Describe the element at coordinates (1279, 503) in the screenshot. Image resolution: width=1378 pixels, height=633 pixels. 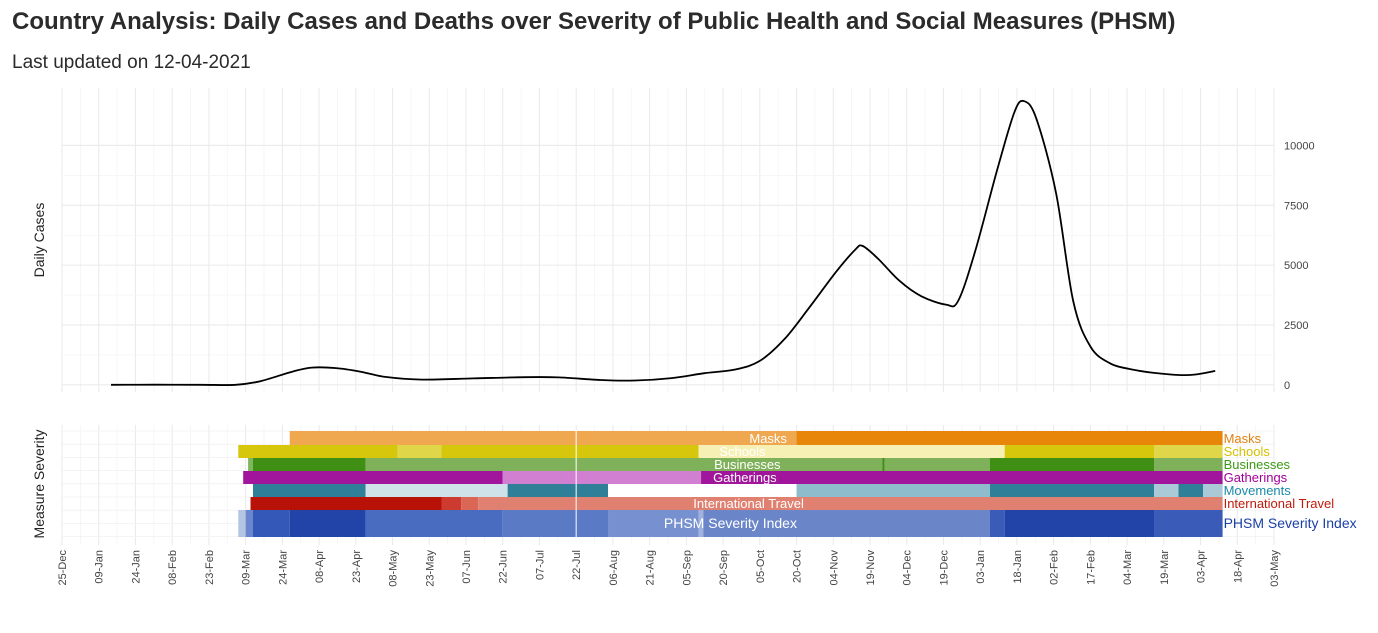
I see `severity-row-side-label: International Travel` at that location.